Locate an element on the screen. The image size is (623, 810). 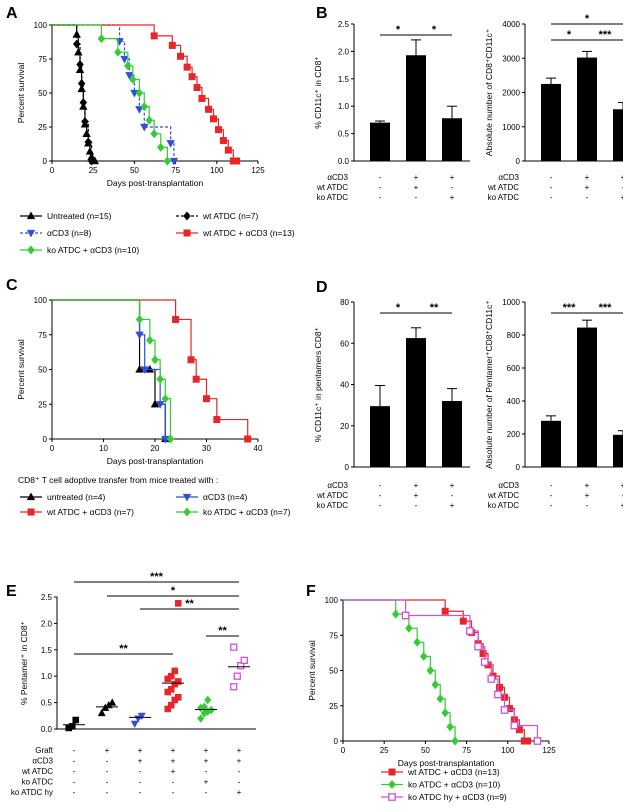
y-tick-label: 1.0 is located at coordinates (344, 106).